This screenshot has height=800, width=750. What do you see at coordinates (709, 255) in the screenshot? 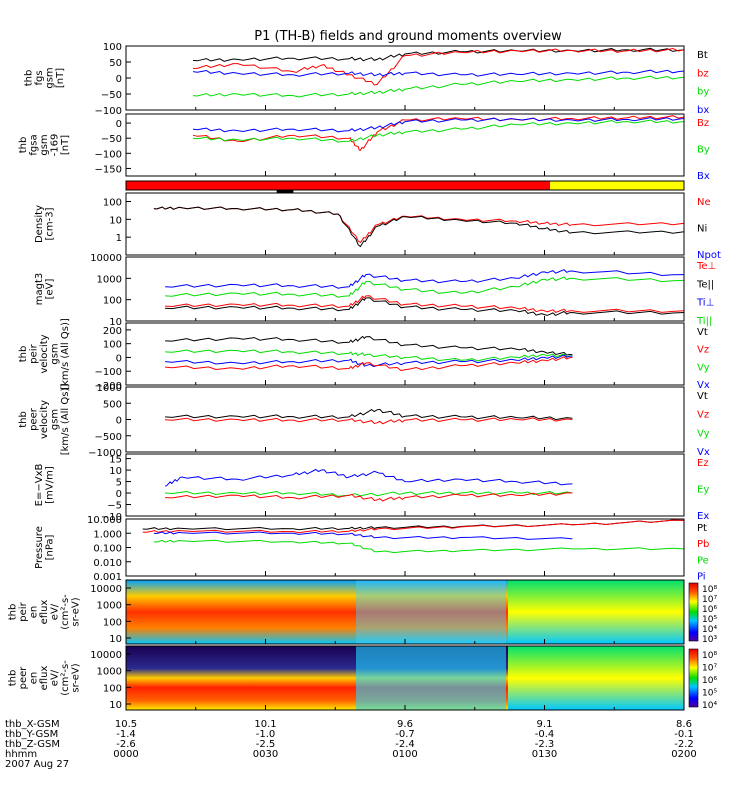
I see `density-legend-Npot: Npot` at bounding box center [709, 255].